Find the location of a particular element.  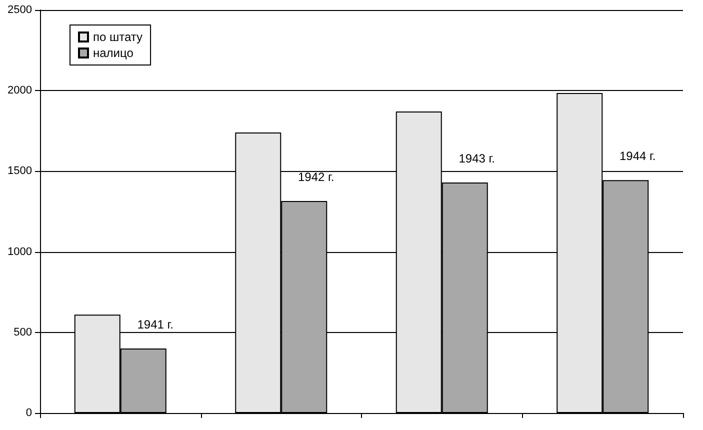

x-tick-label: 1943 г. is located at coordinates (477, 158).